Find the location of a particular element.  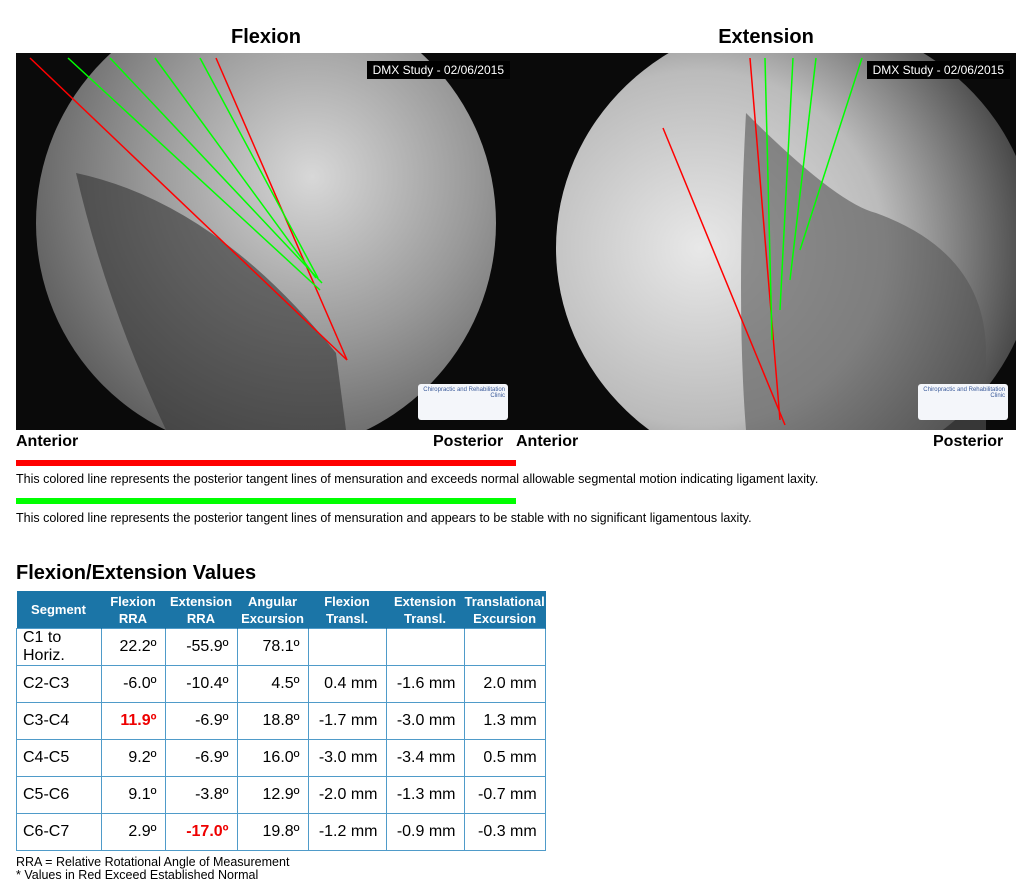

value-cell: 18.8º is located at coordinates (272, 721).